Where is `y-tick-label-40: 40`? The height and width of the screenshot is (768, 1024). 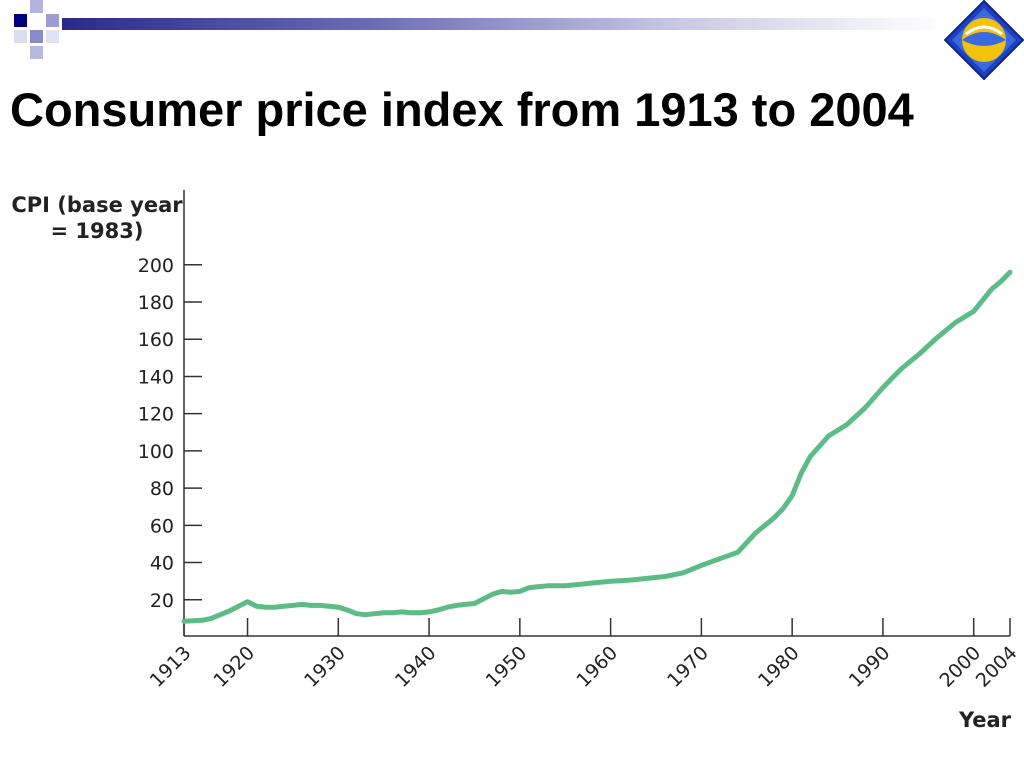
y-tick-label-40: 40 is located at coordinates (162, 564).